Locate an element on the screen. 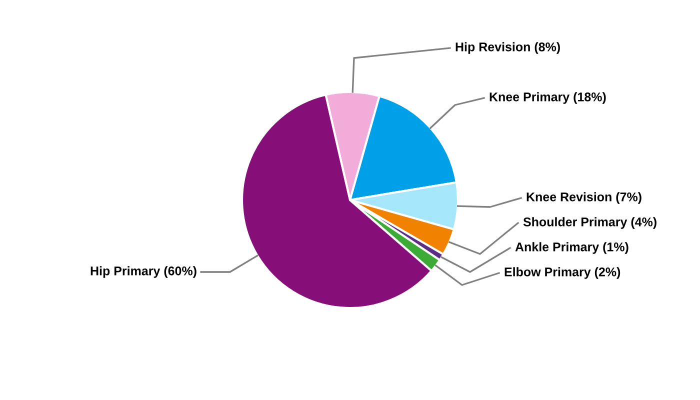 This screenshot has height=400, width=700. slice-label: Hip Primary (60%) is located at coordinates (143, 272).